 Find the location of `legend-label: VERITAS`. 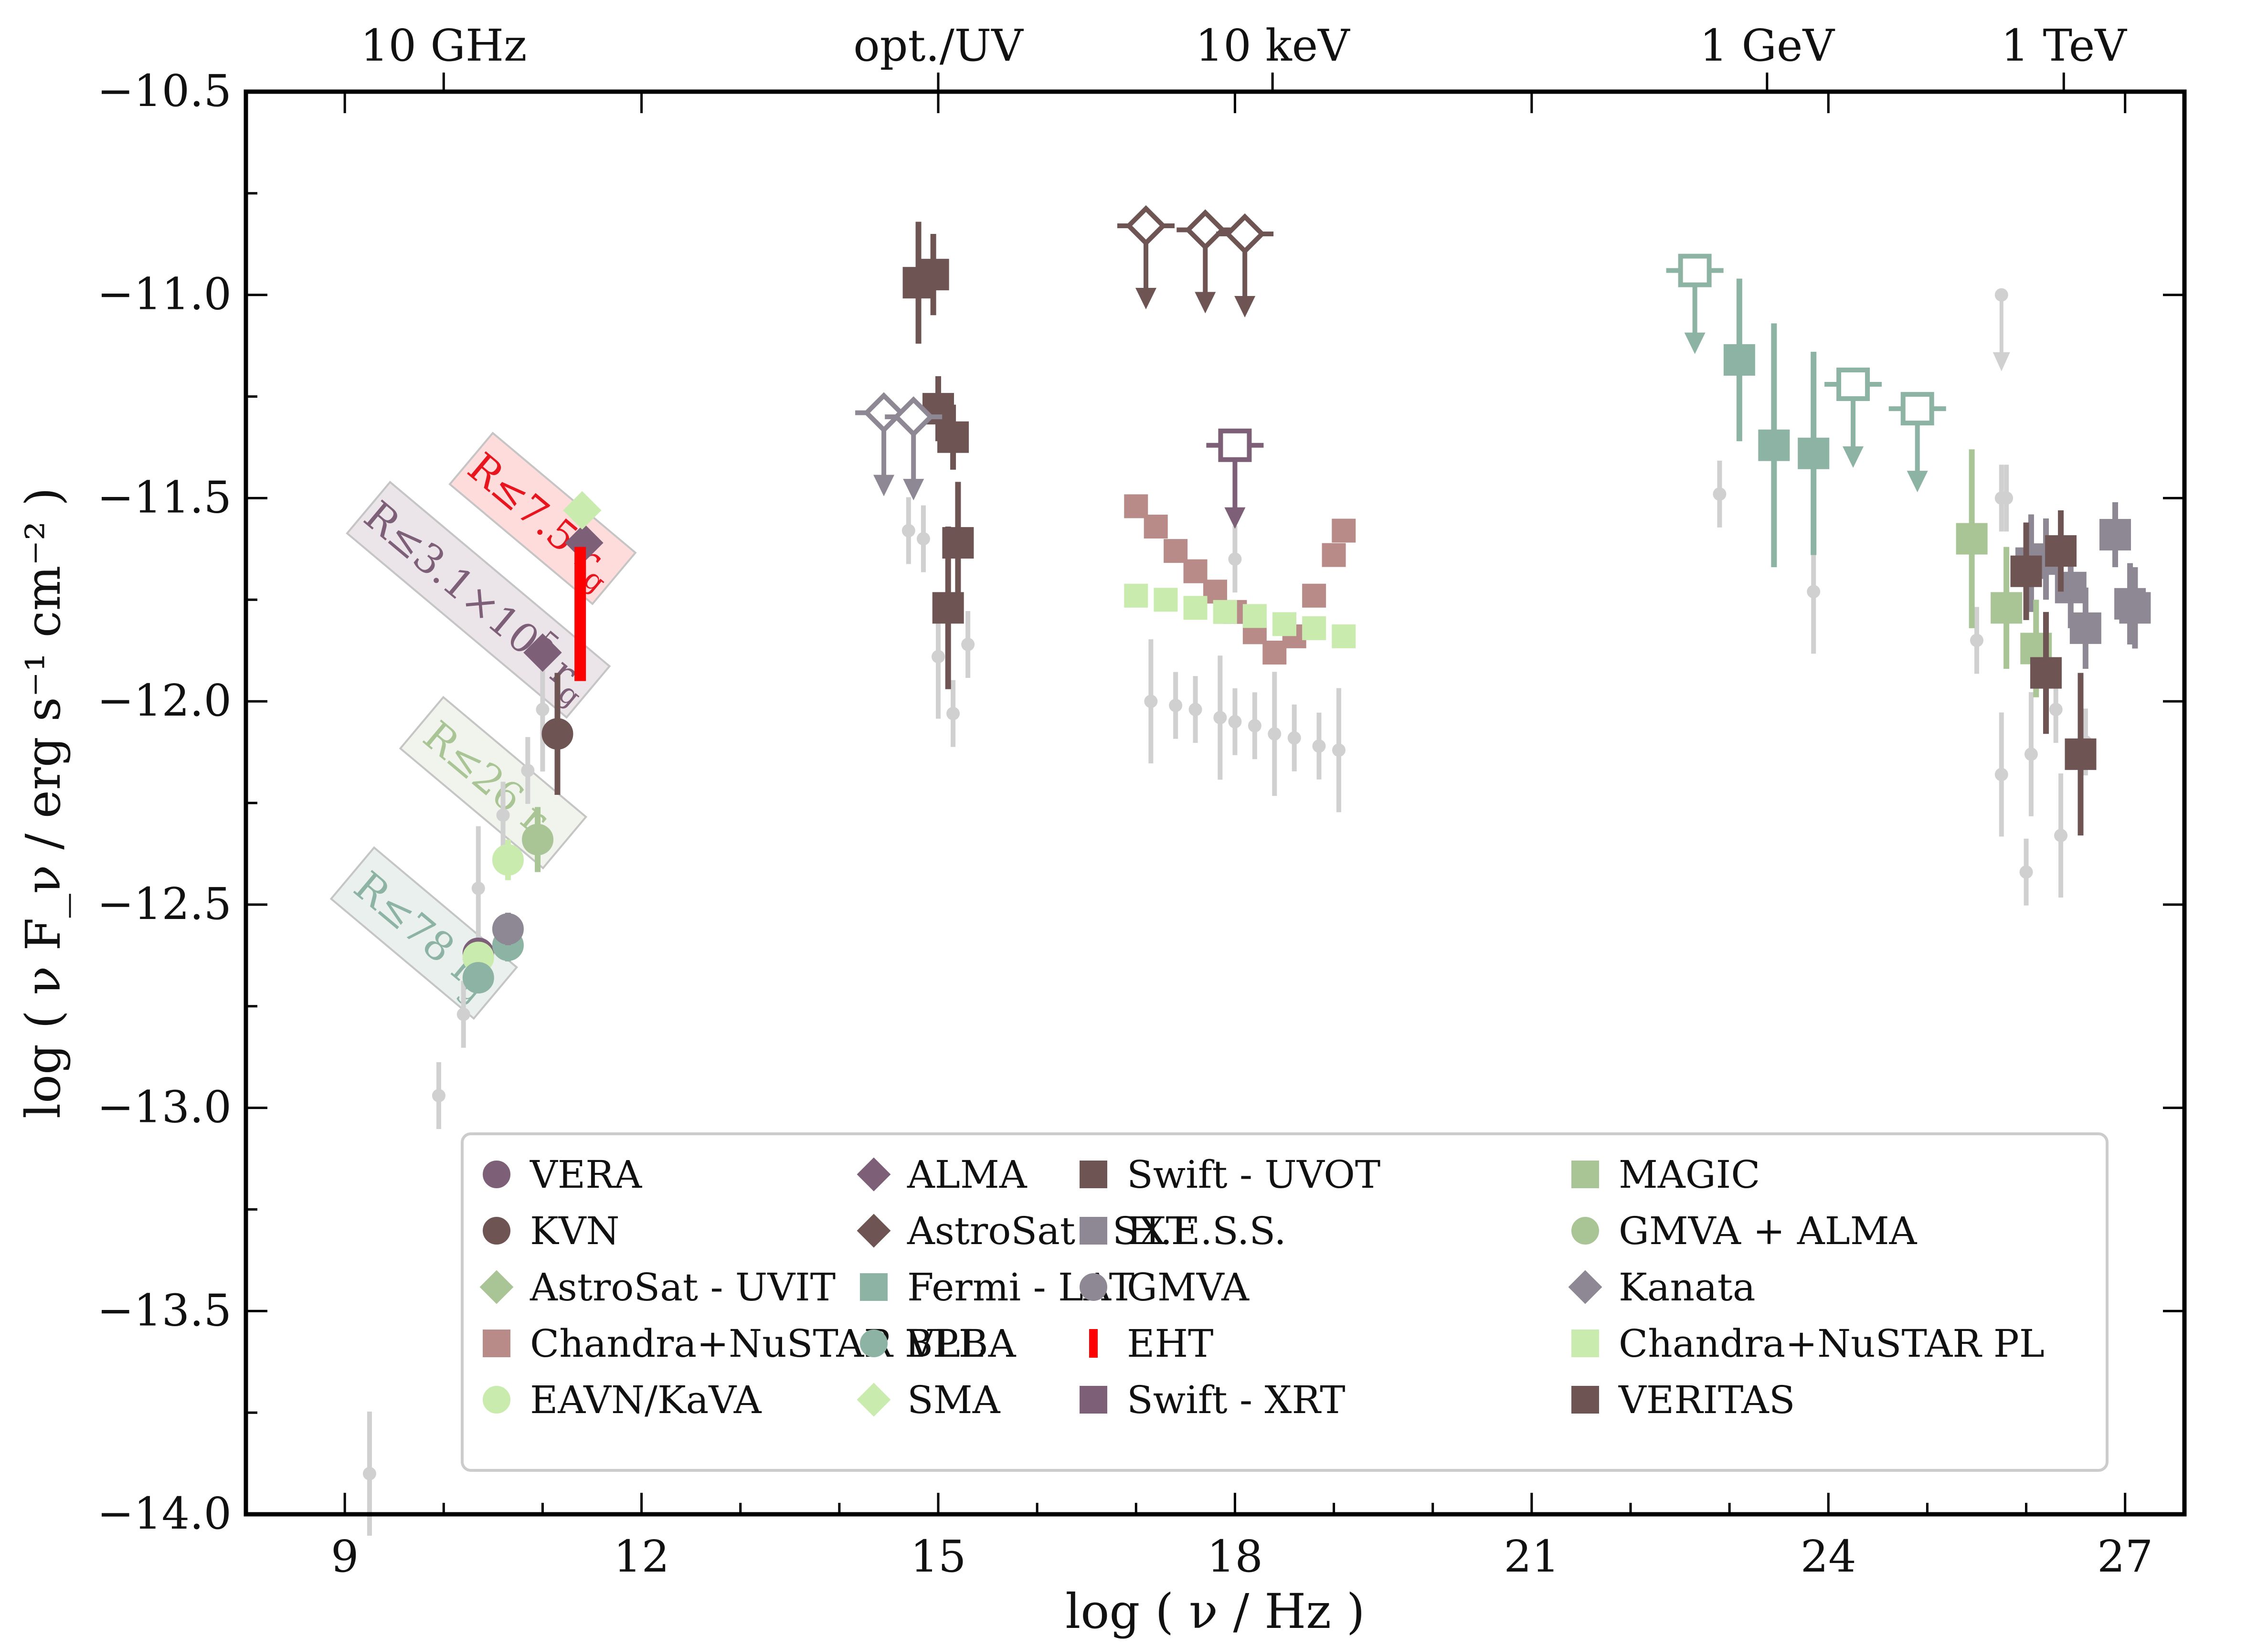

legend-label: VERITAS is located at coordinates (1706, 1400).